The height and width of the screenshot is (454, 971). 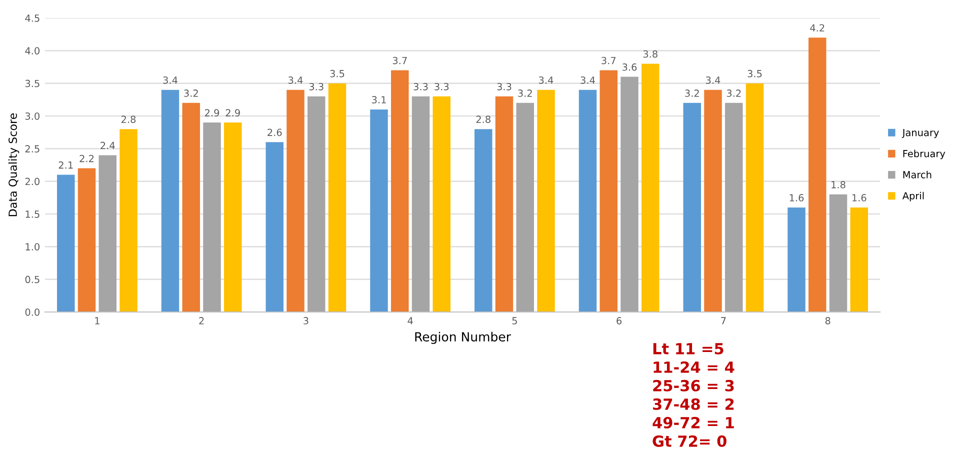 I want to click on y-axis-title: Data Quality Score, so click(x=14, y=164).